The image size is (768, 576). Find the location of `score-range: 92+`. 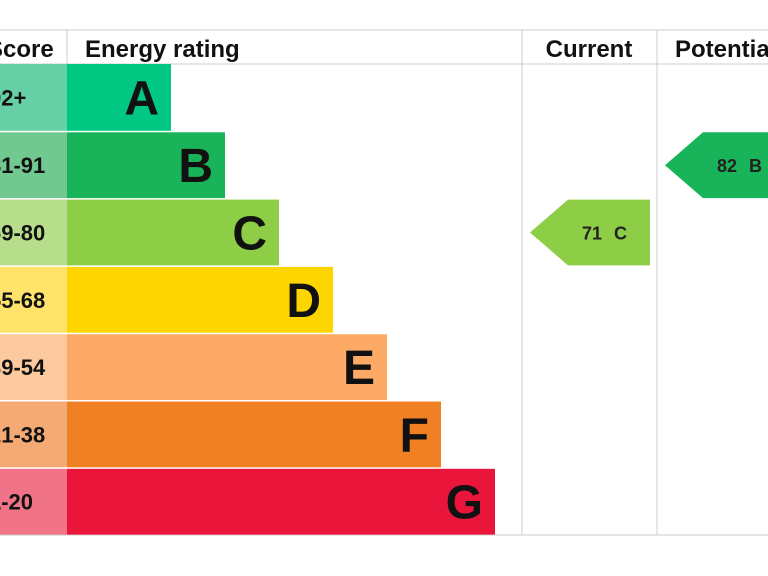

score-range: 92+ is located at coordinates (13, 97).